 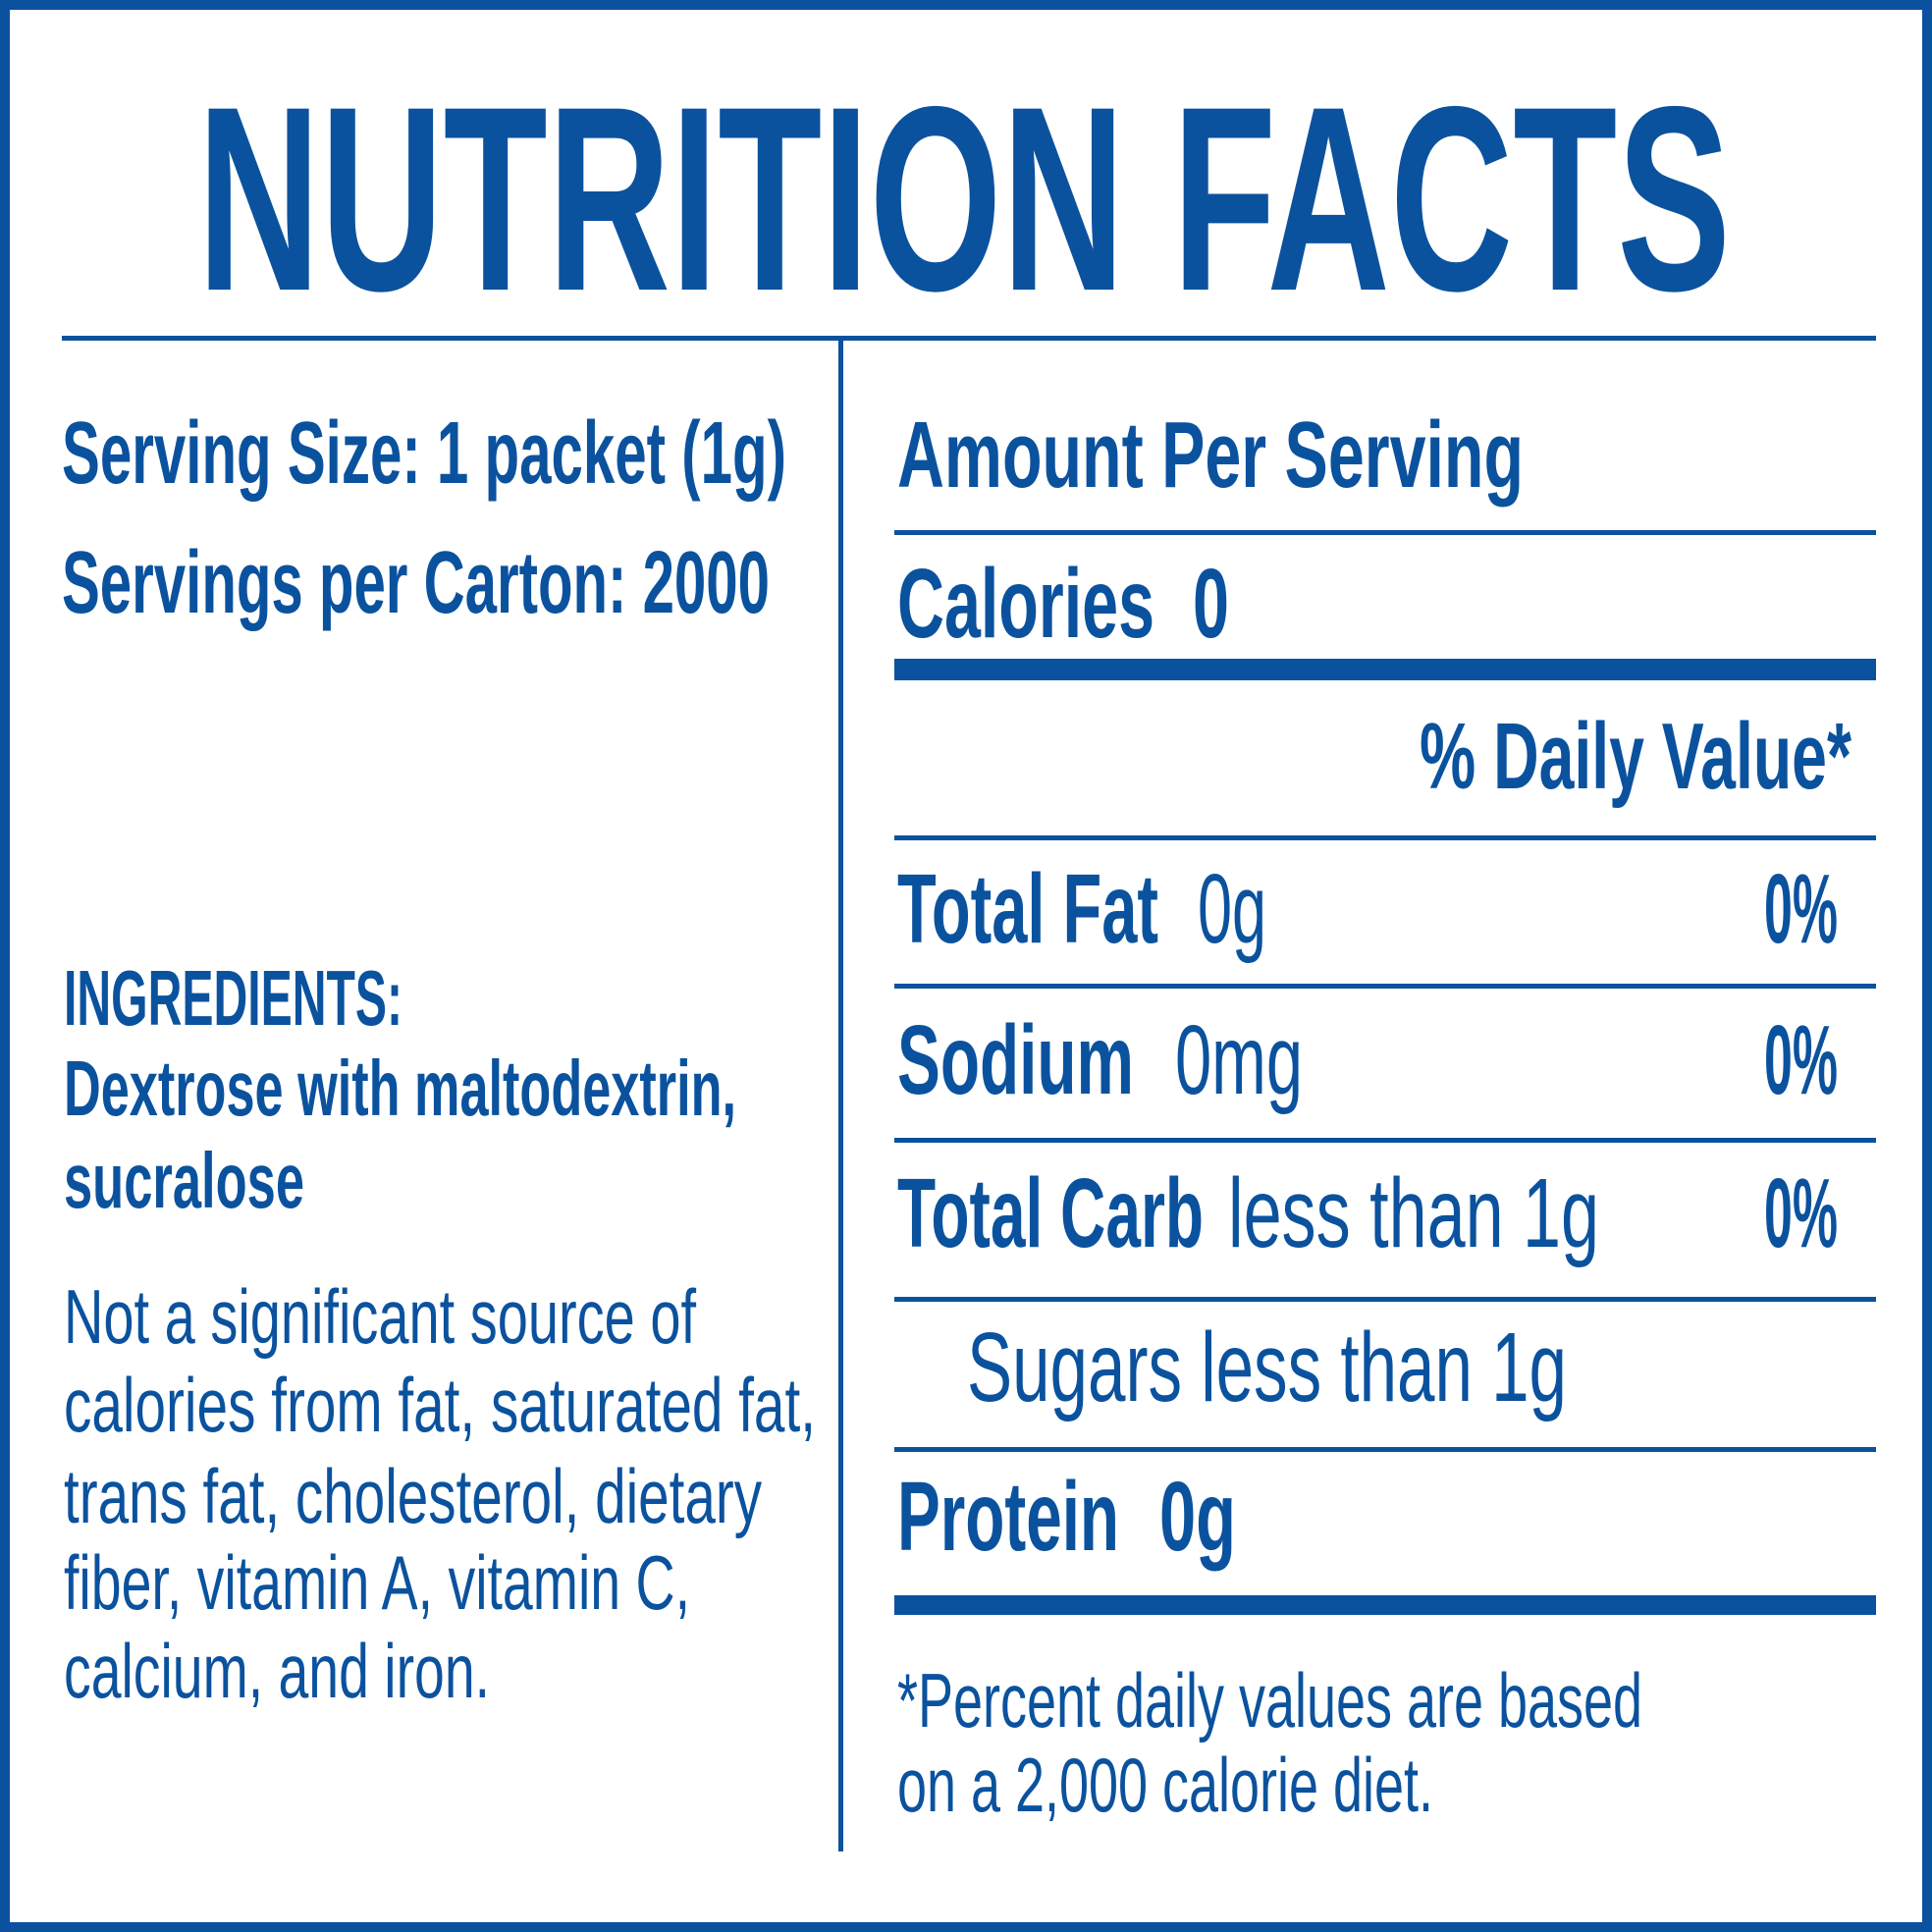 I want to click on footnote-line: *Percent daily values are based, so click(x=1269, y=1700).